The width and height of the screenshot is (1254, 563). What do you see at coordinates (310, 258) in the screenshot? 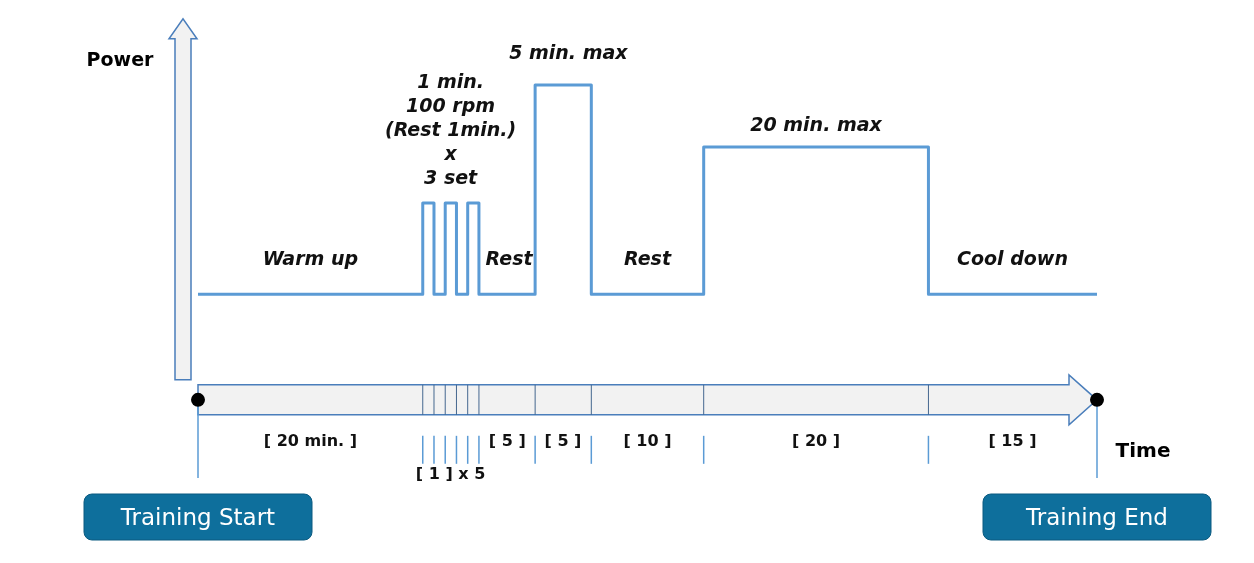
I see `annotation: Warm up` at bounding box center [310, 258].